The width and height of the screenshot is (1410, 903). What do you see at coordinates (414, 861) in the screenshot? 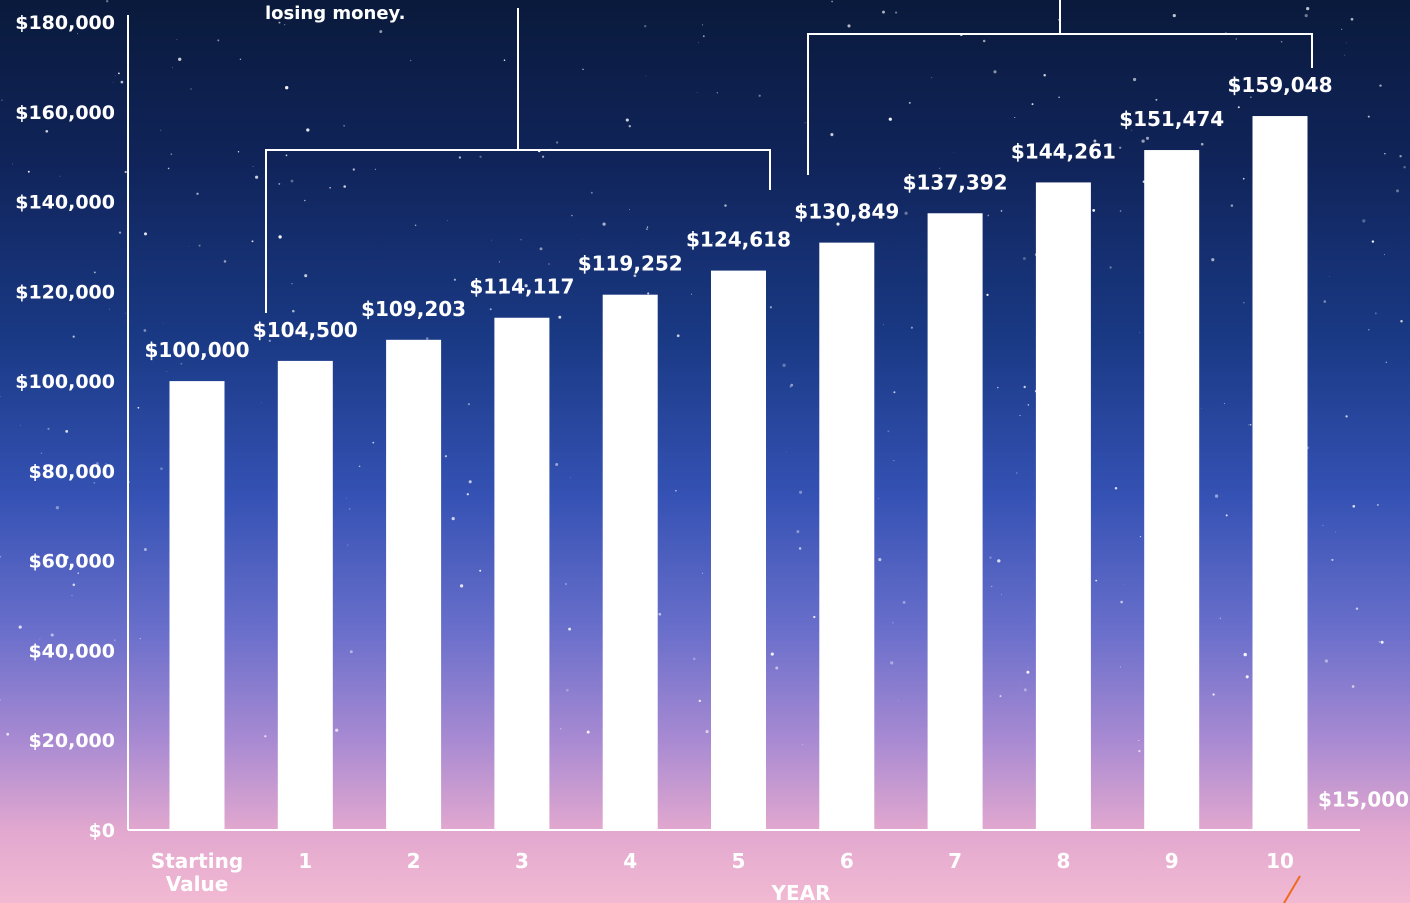
I see `x-tick-label: 2` at bounding box center [414, 861].